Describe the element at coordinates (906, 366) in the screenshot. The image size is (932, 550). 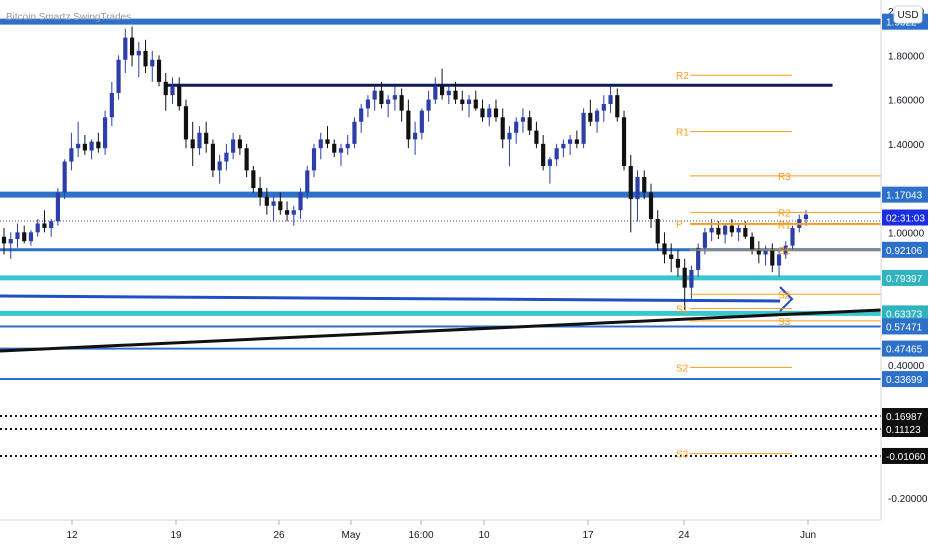
I see `price-tick: 0.40000` at that location.